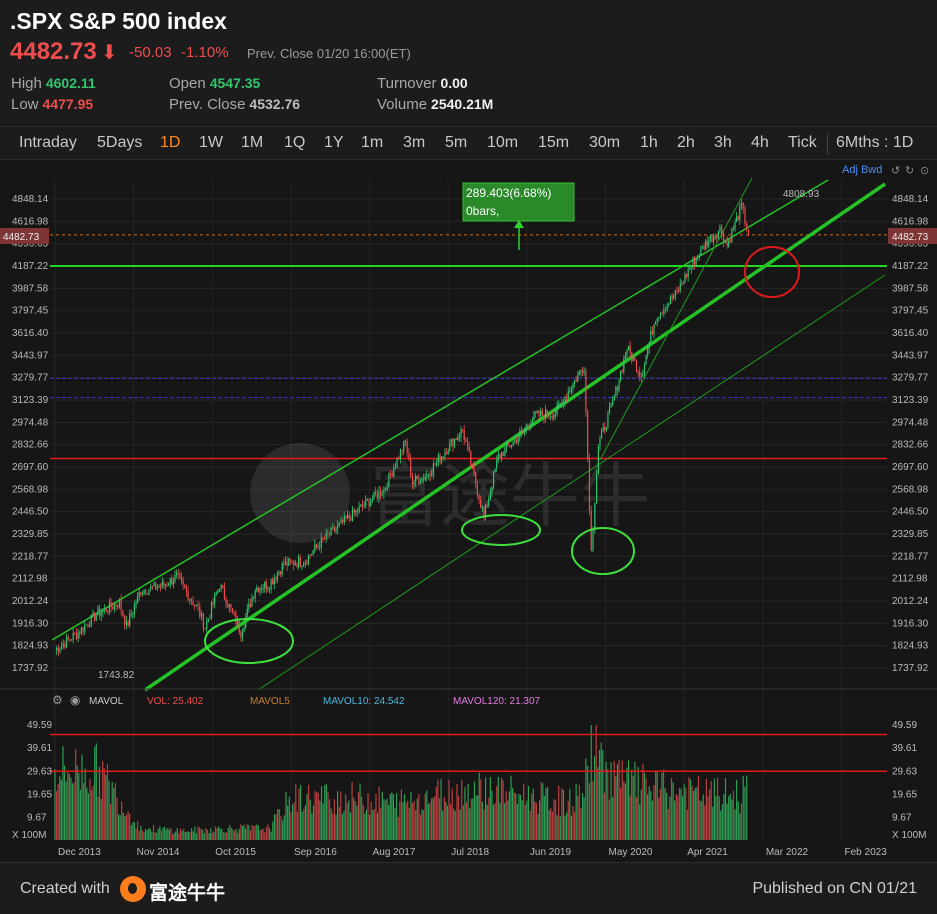 This screenshot has height=914, width=937. What do you see at coordinates (910, 623) in the screenshot?
I see `y-tick-label: 1916.30` at bounding box center [910, 623].